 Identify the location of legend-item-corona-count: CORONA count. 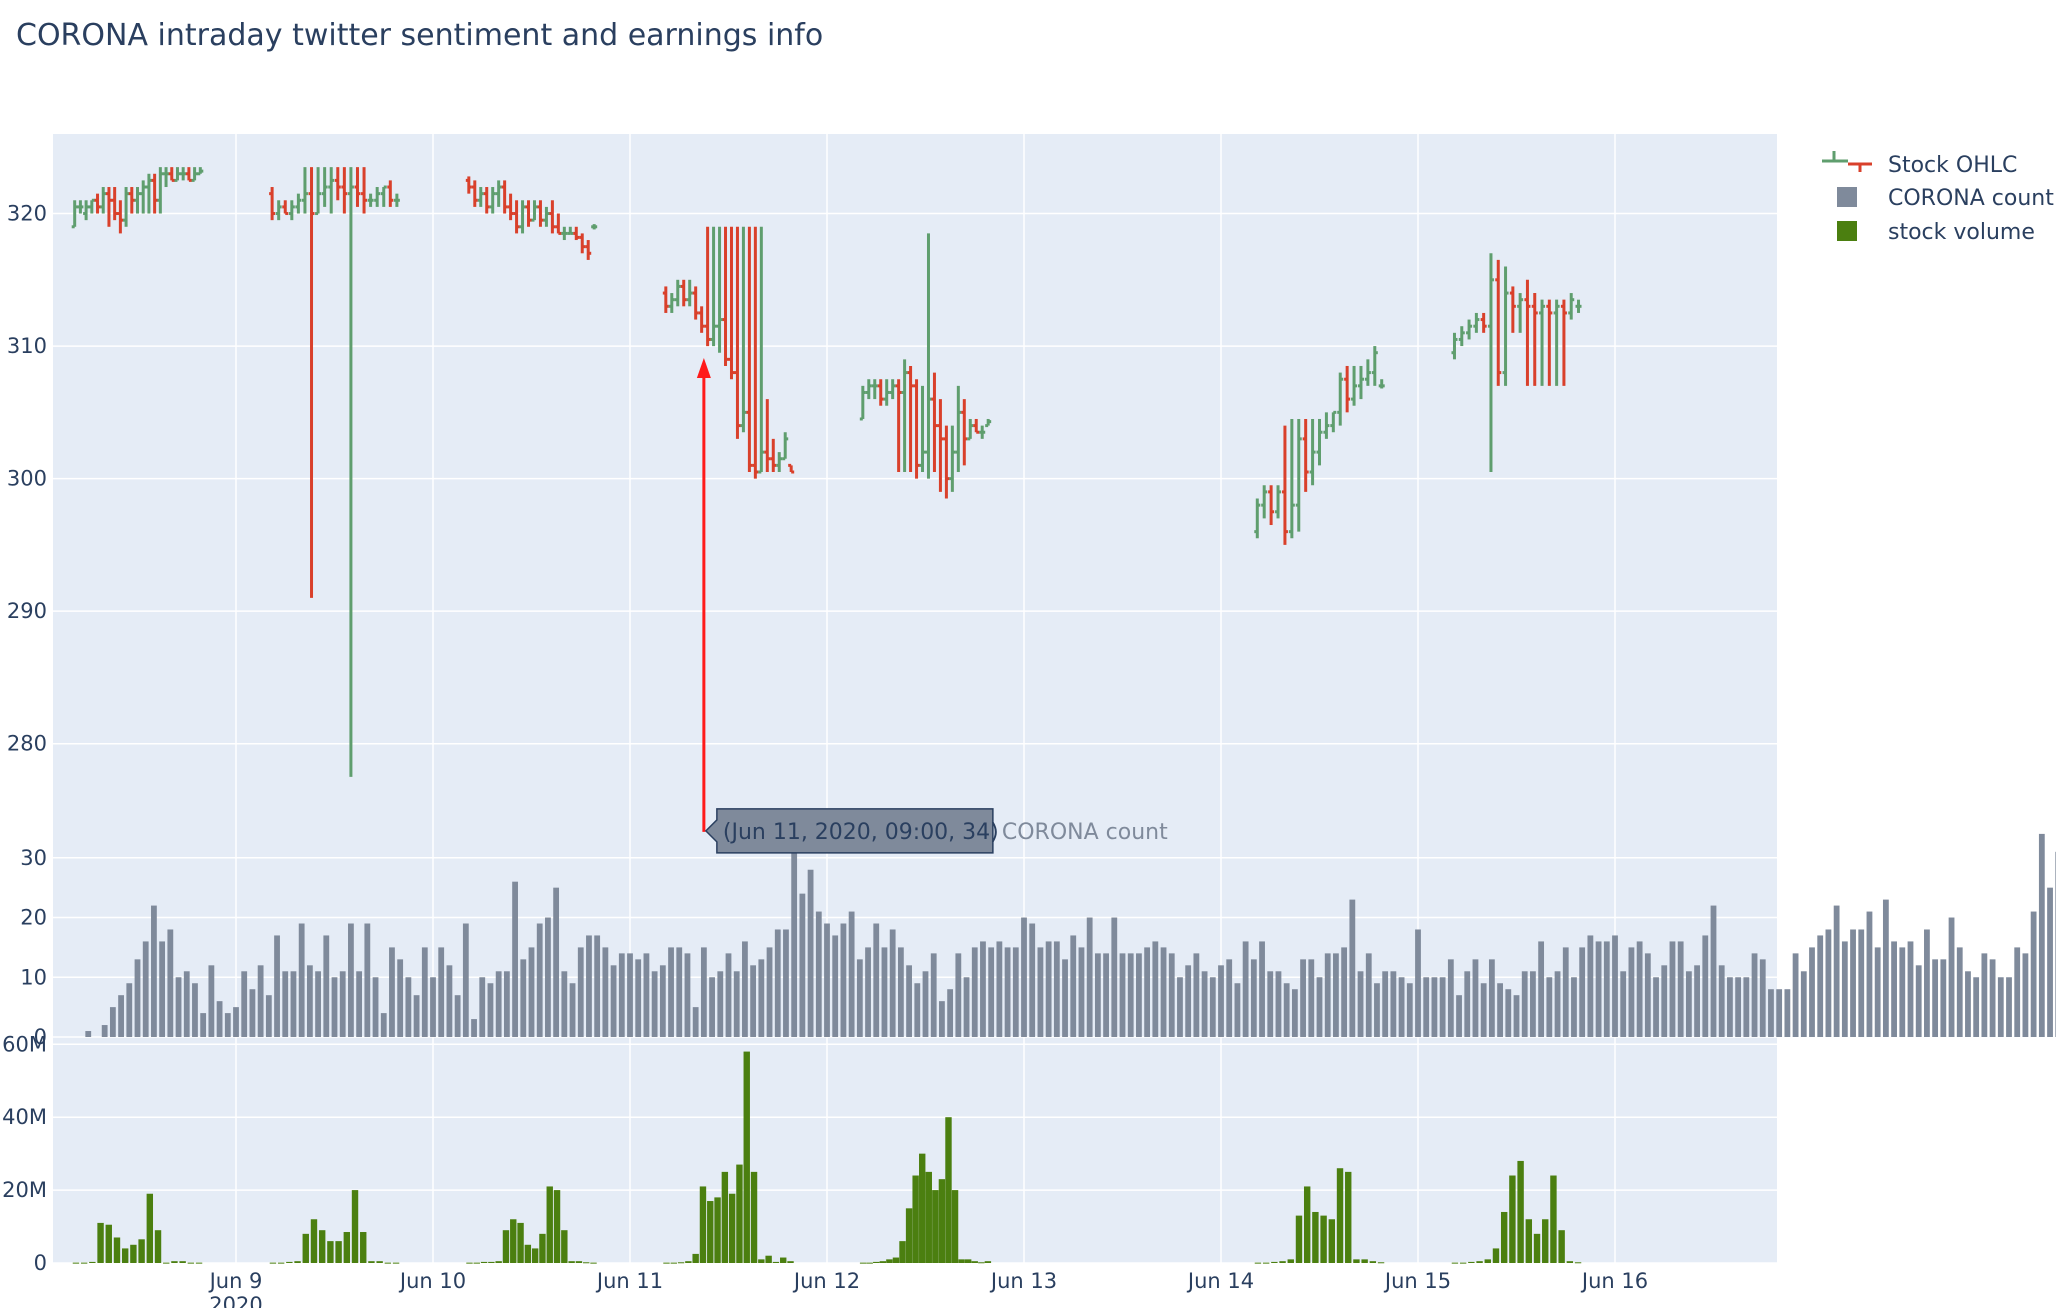
(1945, 198).